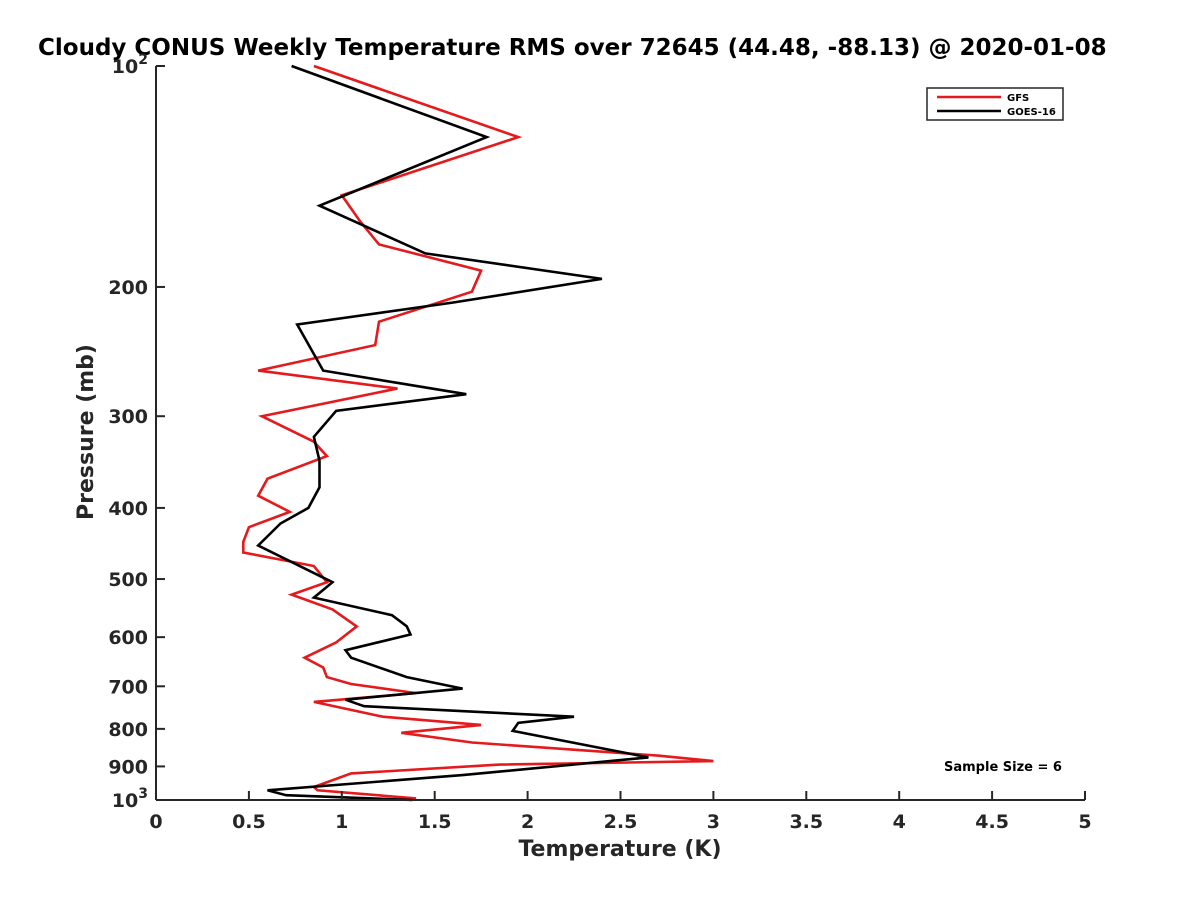 The image size is (1200, 900). I want to click on x-tick-label: 2.5, so click(621, 822).